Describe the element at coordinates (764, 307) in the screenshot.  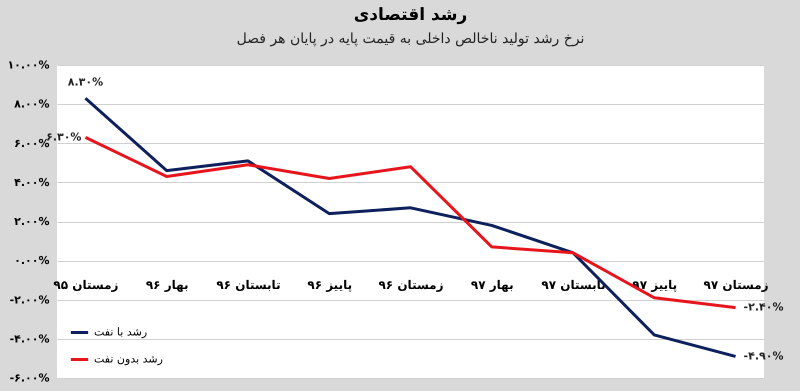
I see `data-label: -۲.۴۰%` at that location.